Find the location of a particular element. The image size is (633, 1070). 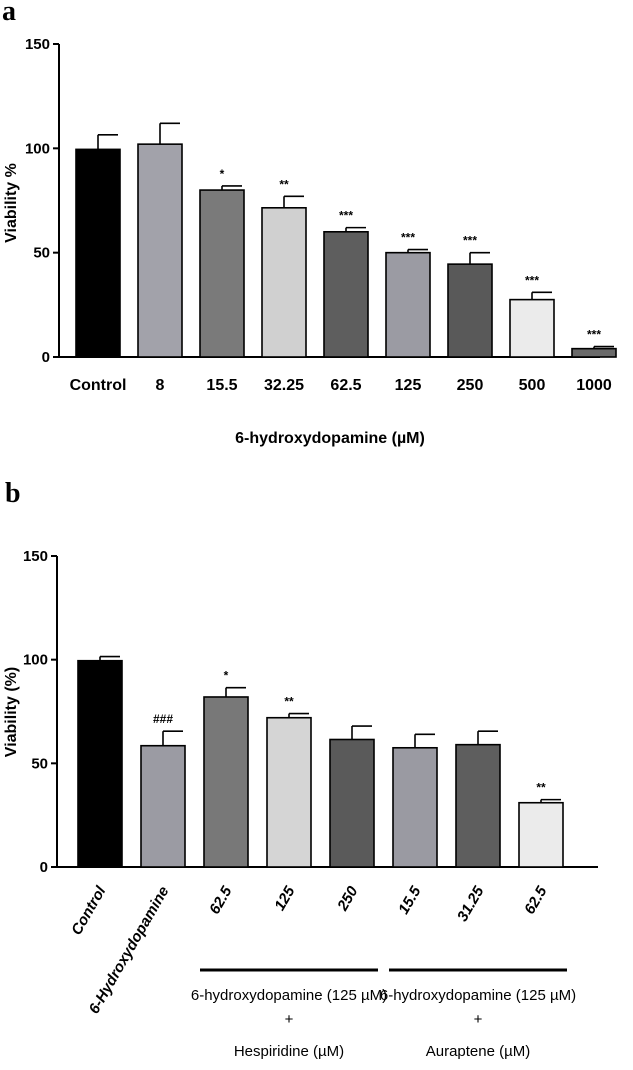

x-tick-label: 8 is located at coordinates (160, 385).